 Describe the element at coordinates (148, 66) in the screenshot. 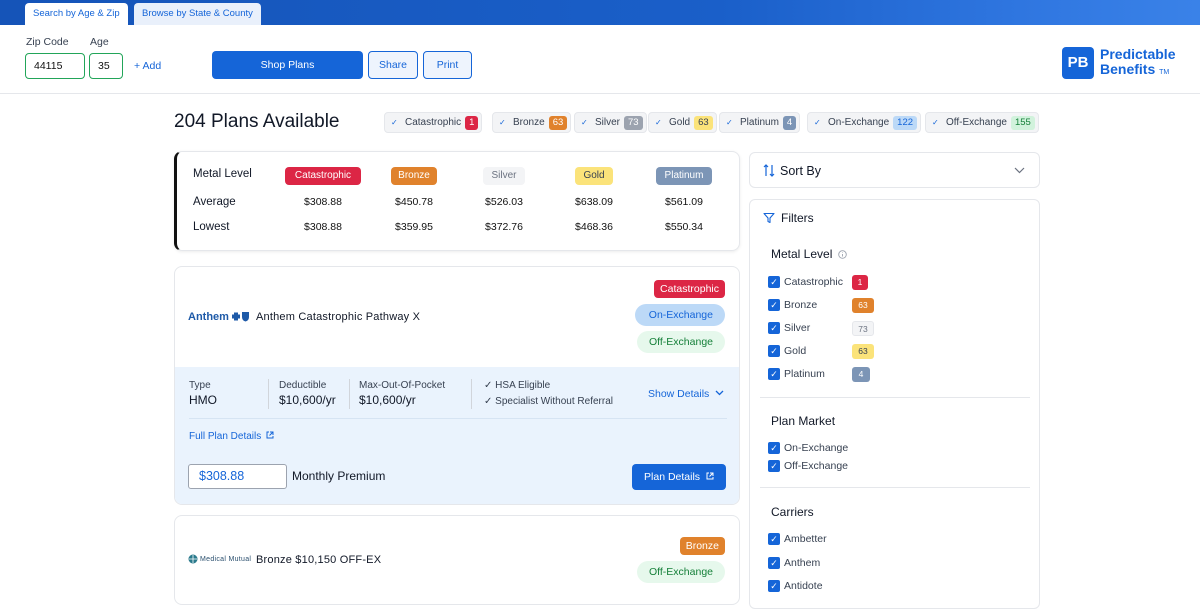

I see `add-member-link: + Add` at that location.